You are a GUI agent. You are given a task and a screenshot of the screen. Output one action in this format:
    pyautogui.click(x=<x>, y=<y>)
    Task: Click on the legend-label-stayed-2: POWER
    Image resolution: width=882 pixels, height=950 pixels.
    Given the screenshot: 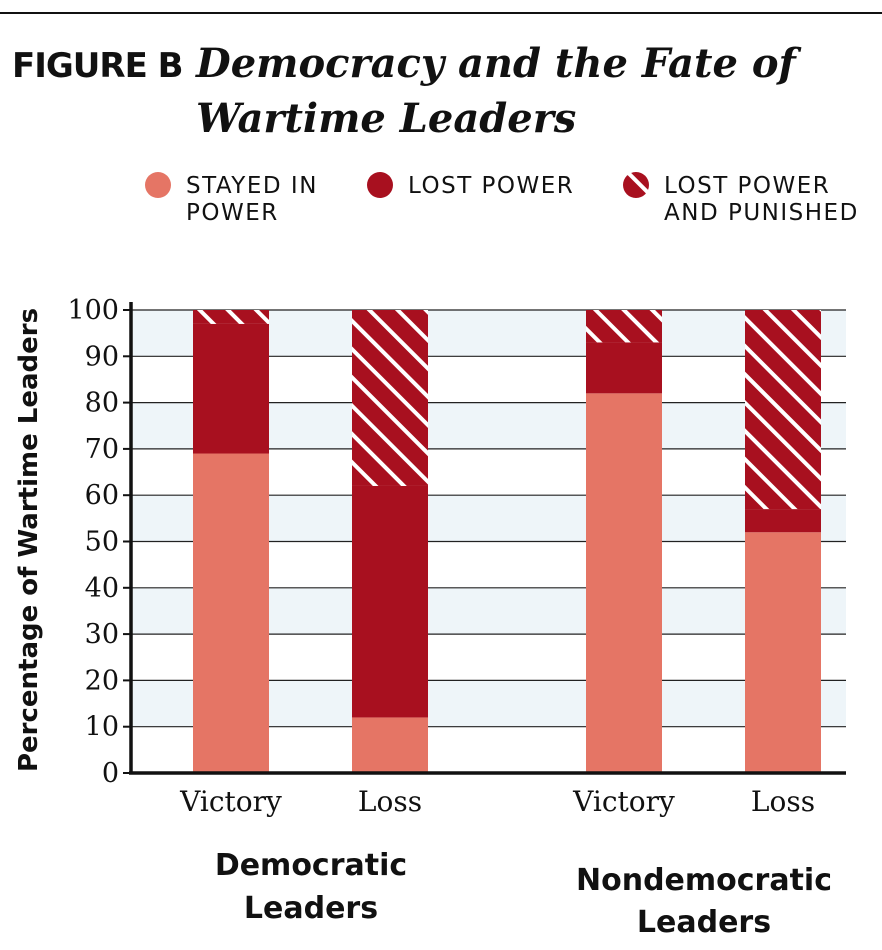 What is the action you would take?
    pyautogui.click(x=232, y=213)
    